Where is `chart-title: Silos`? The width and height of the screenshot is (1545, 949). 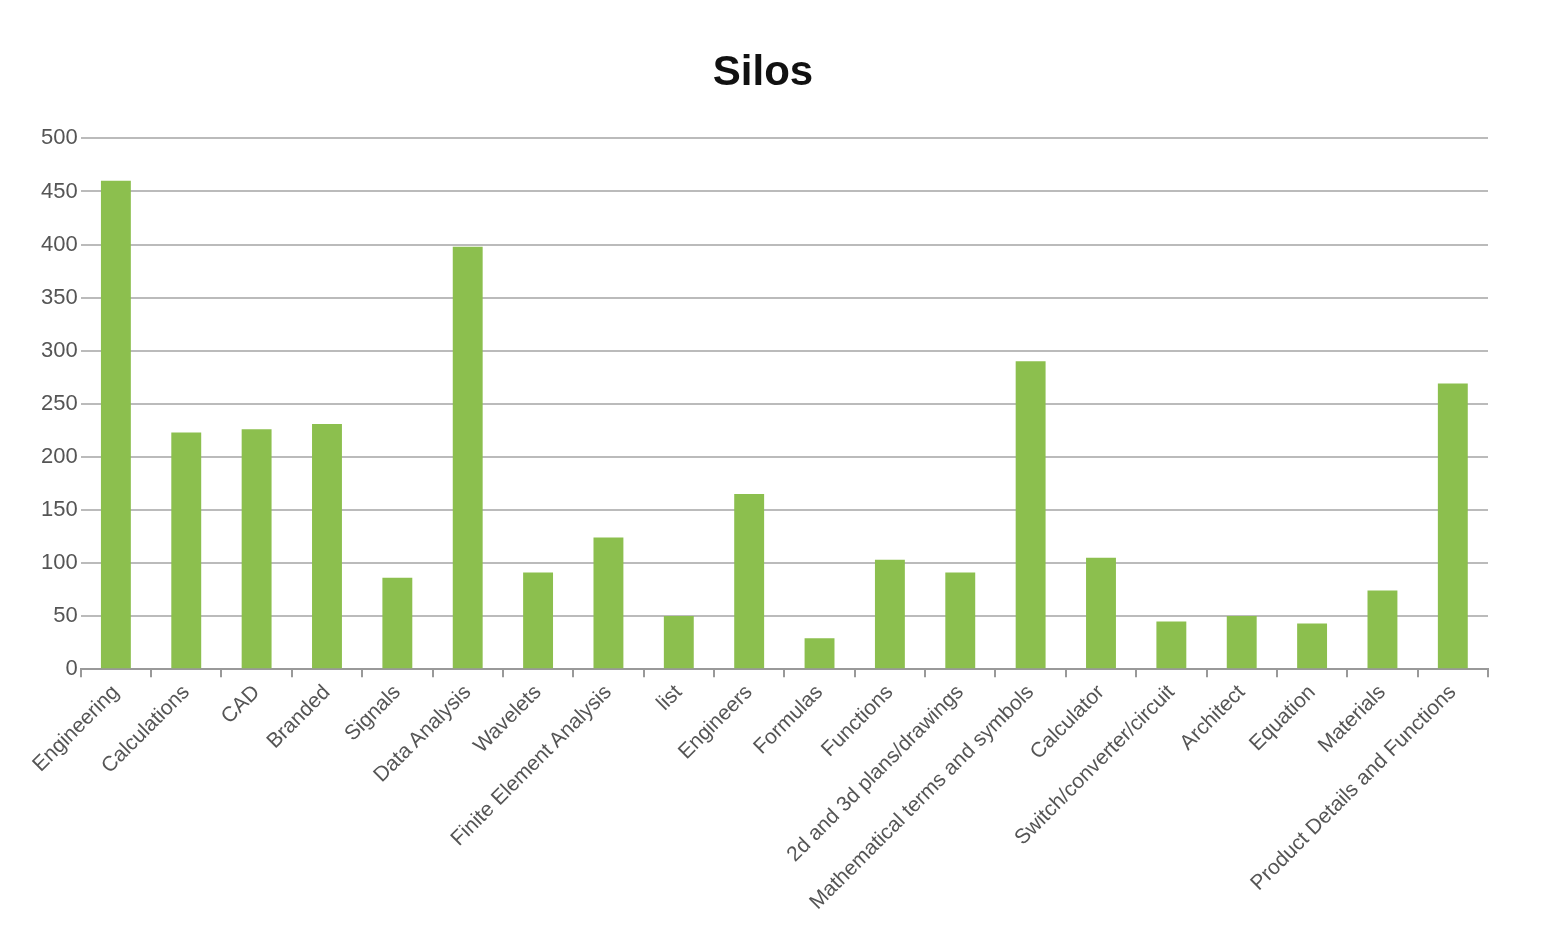 chart-title: Silos is located at coordinates (763, 70).